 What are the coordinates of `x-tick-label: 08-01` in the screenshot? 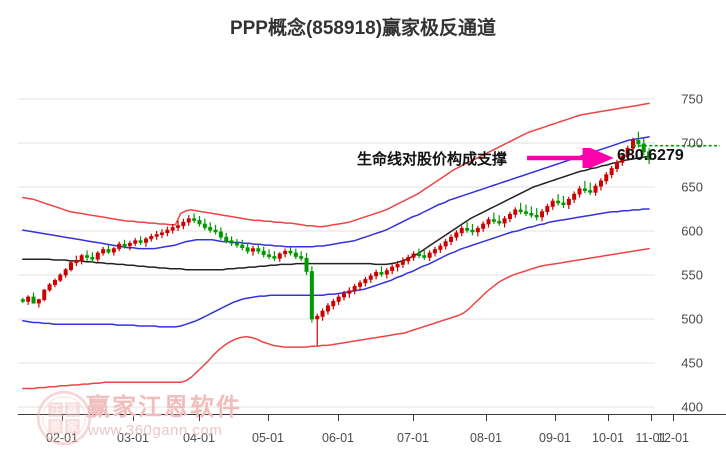 It's located at (486, 438).